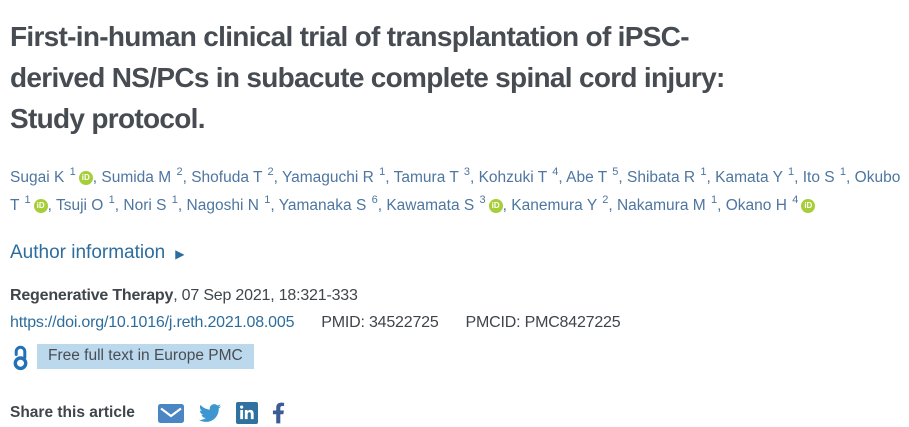 This screenshot has height=427, width=909. I want to click on open-access-lock-icon, so click(20, 358).